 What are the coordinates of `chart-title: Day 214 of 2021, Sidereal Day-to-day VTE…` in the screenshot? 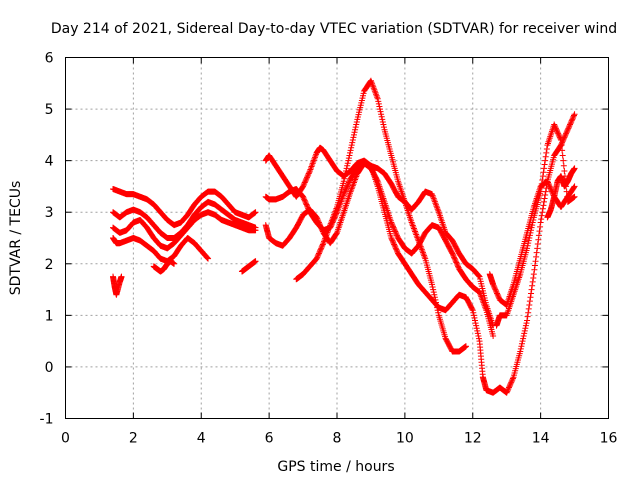 It's located at (334, 29).